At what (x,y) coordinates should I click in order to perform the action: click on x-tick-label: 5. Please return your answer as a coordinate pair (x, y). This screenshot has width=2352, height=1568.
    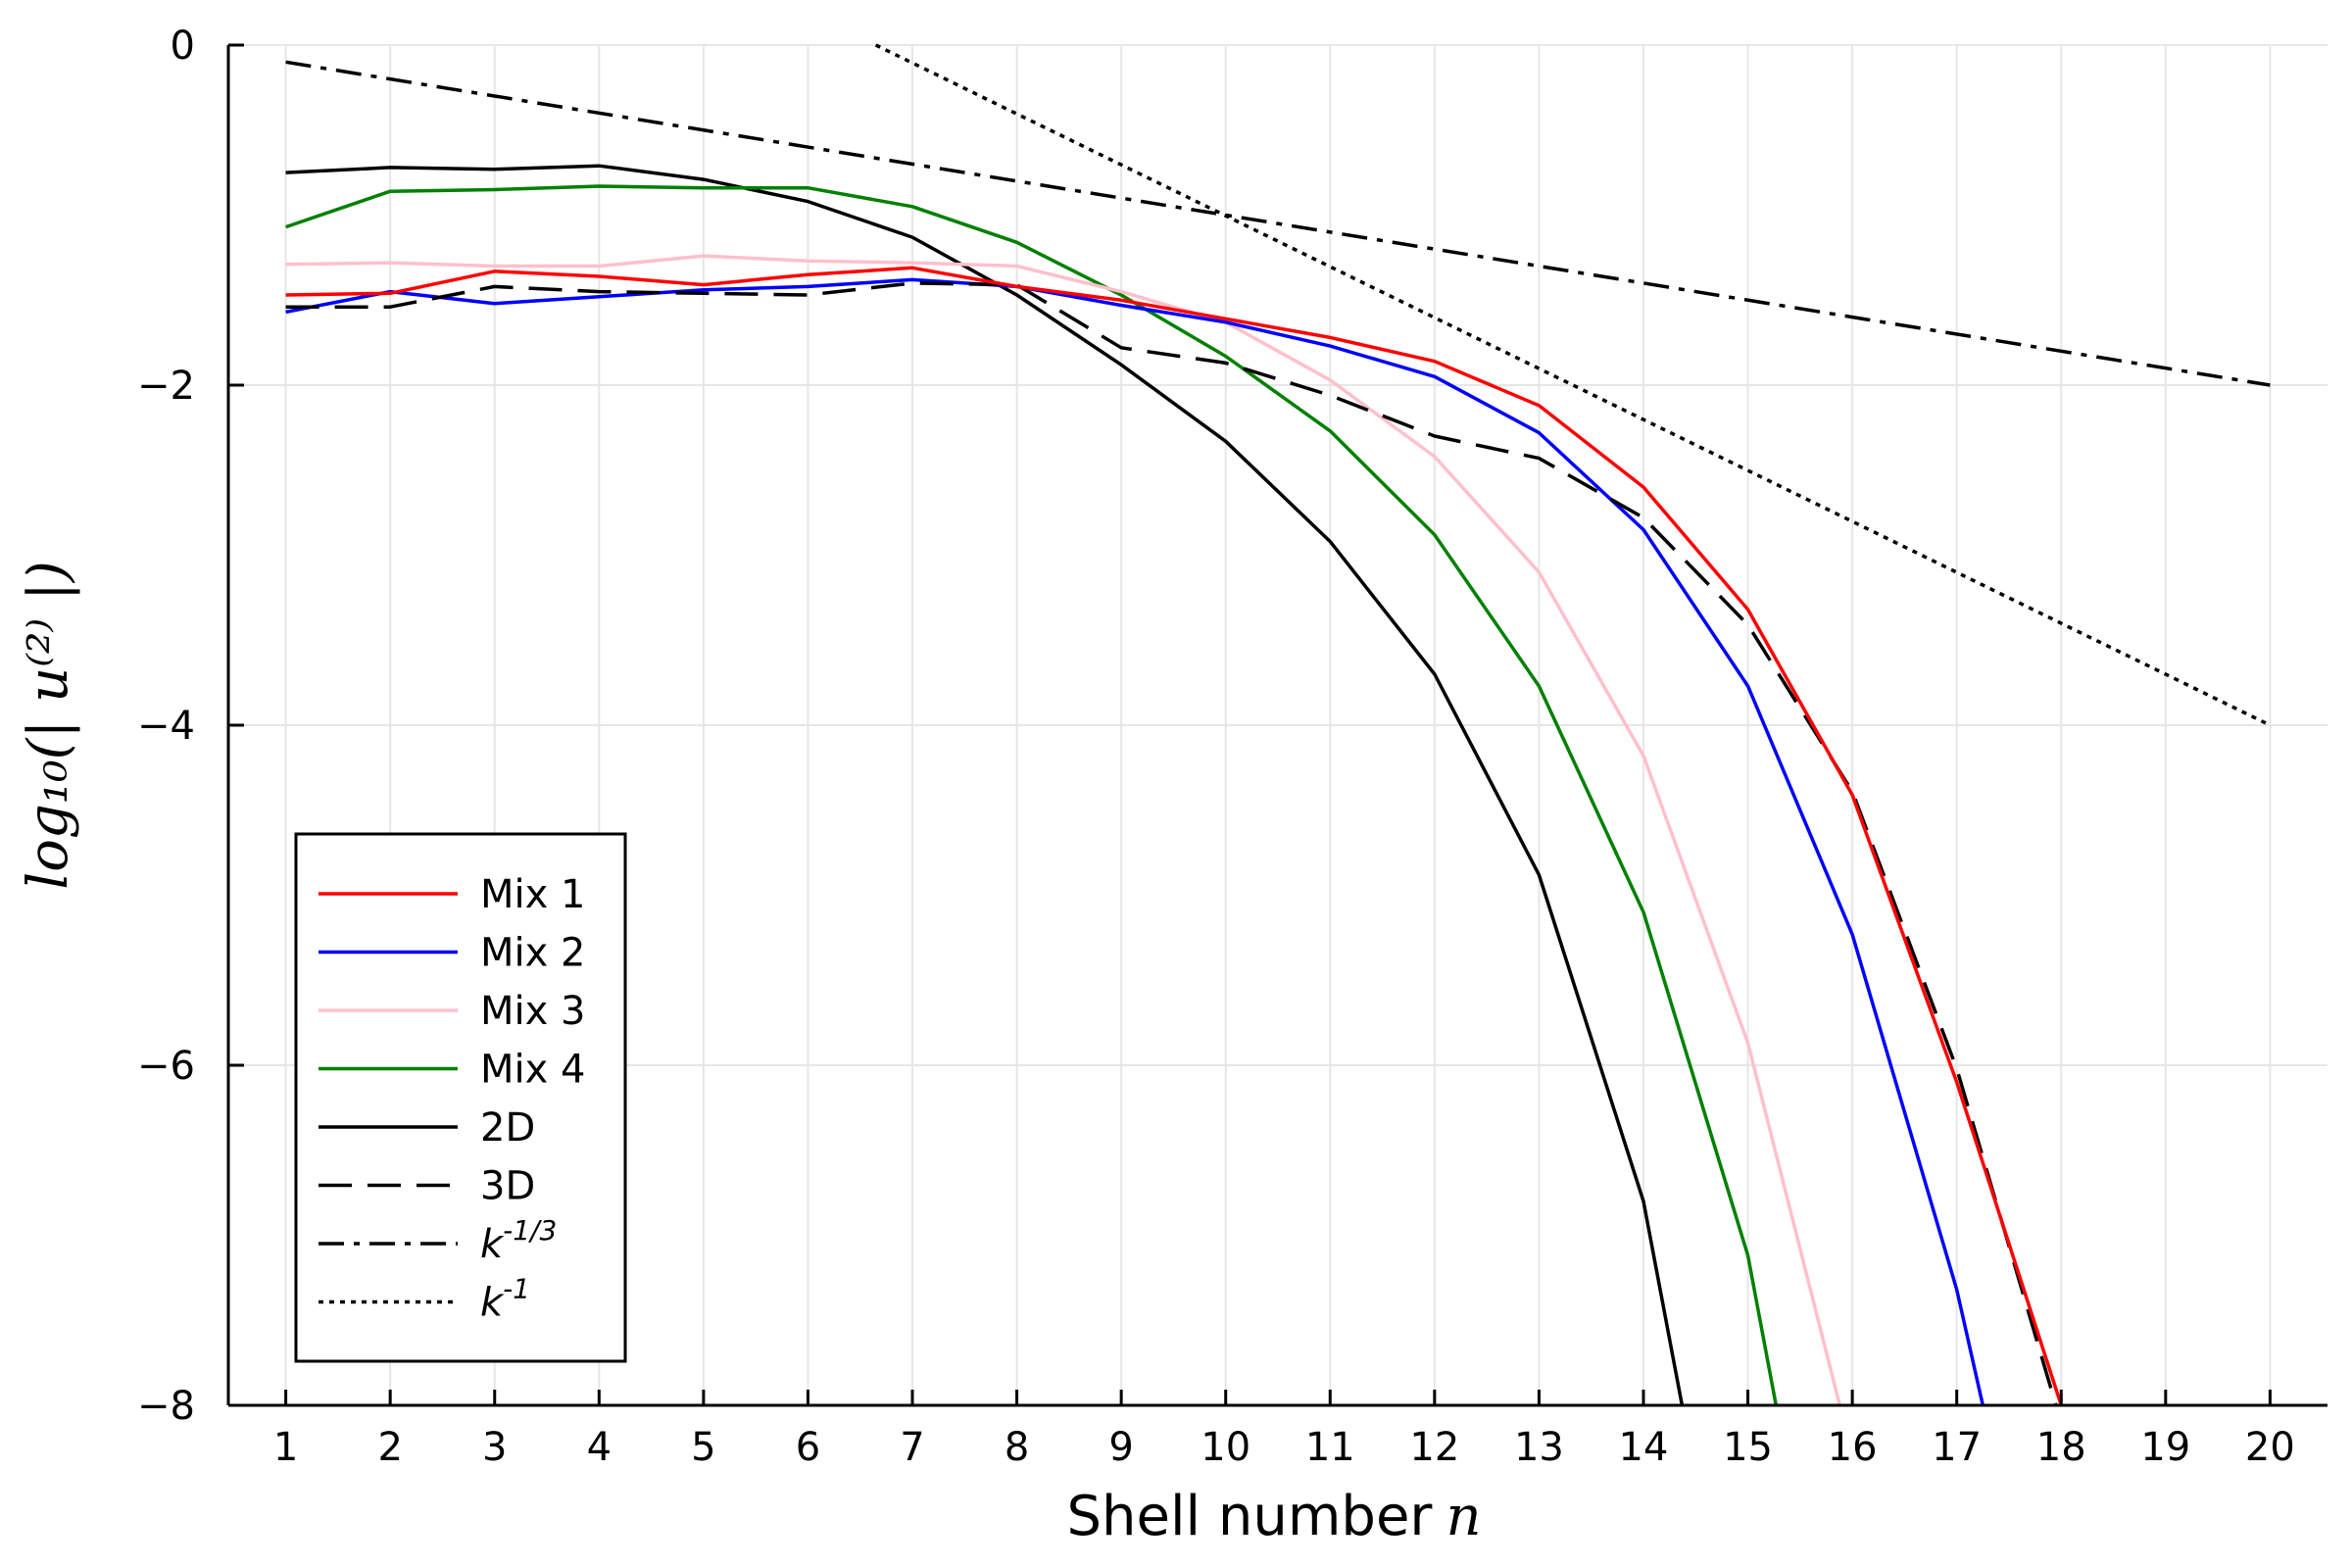
    Looking at the image, I should click on (703, 1447).